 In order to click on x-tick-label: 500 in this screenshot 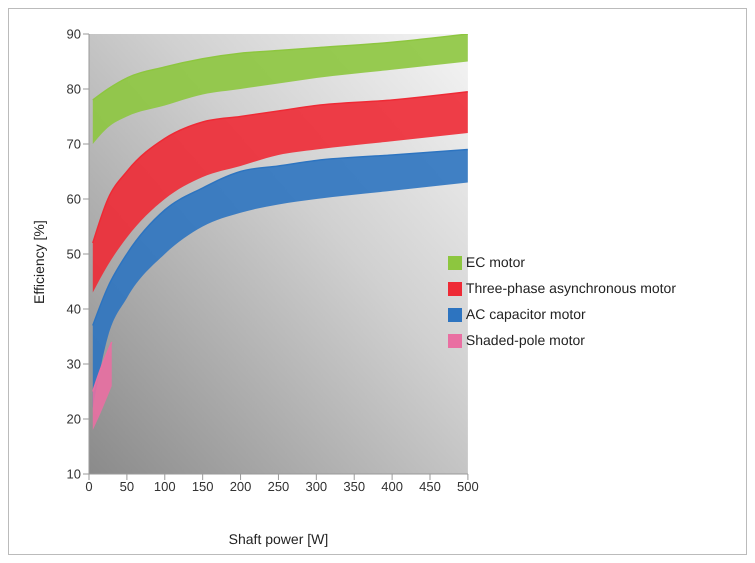, I will do `click(468, 486)`.